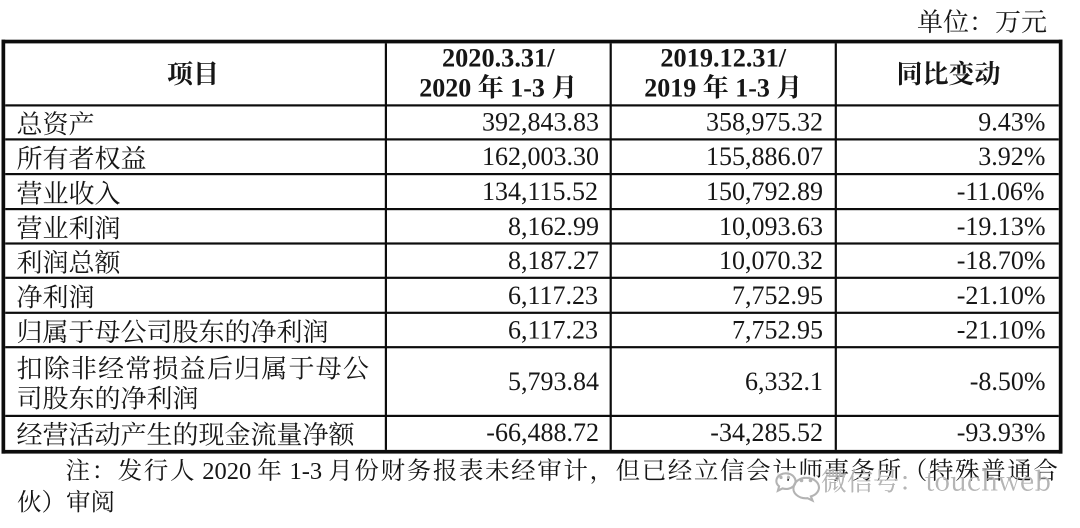  Describe the element at coordinates (1001, 432) in the screenshot. I see `svg-text: -93.93%` at that location.